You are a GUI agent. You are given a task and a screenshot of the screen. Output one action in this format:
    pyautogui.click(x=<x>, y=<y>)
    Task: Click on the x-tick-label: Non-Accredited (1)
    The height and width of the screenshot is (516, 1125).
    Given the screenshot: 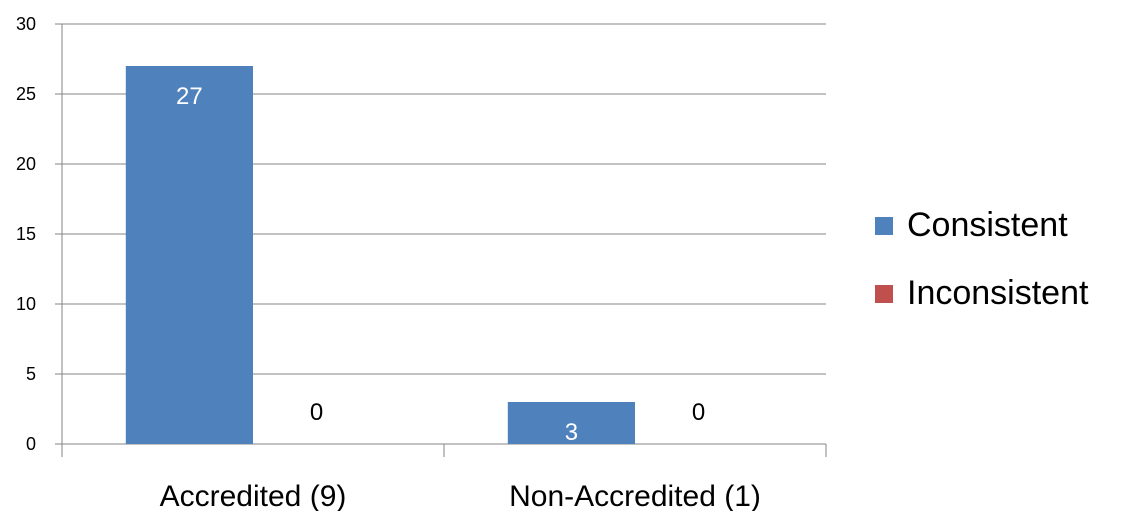 What is the action you would take?
    pyautogui.click(x=635, y=495)
    